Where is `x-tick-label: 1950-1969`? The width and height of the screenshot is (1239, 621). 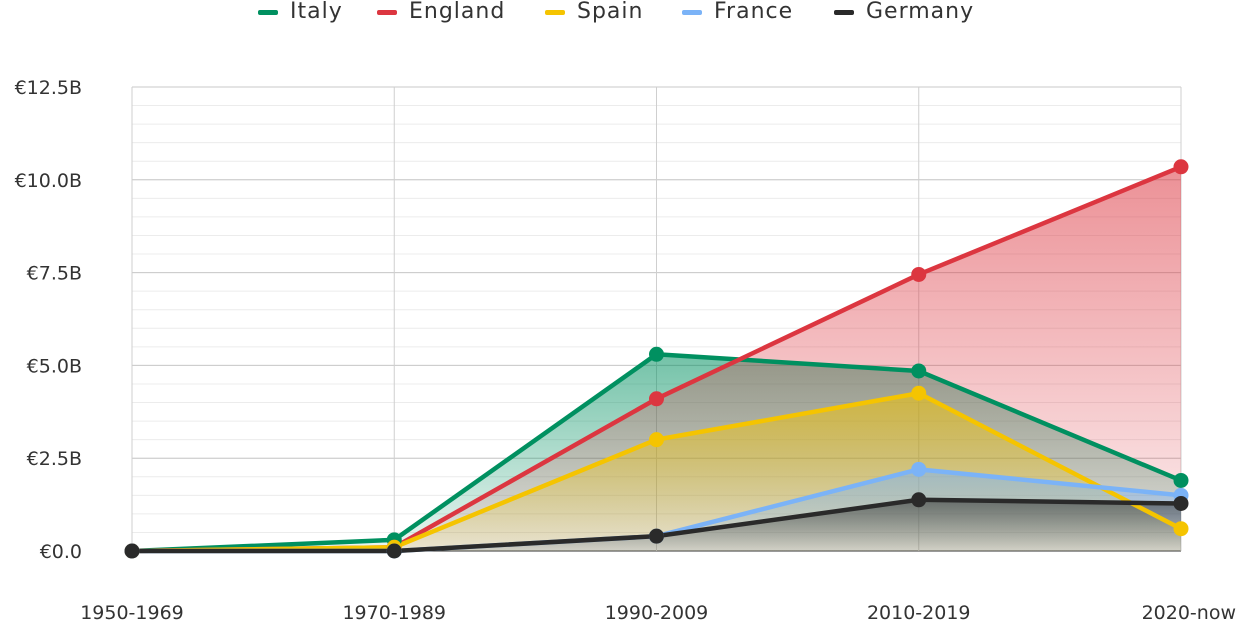
x-tick-label: 1950-1969 is located at coordinates (132, 611).